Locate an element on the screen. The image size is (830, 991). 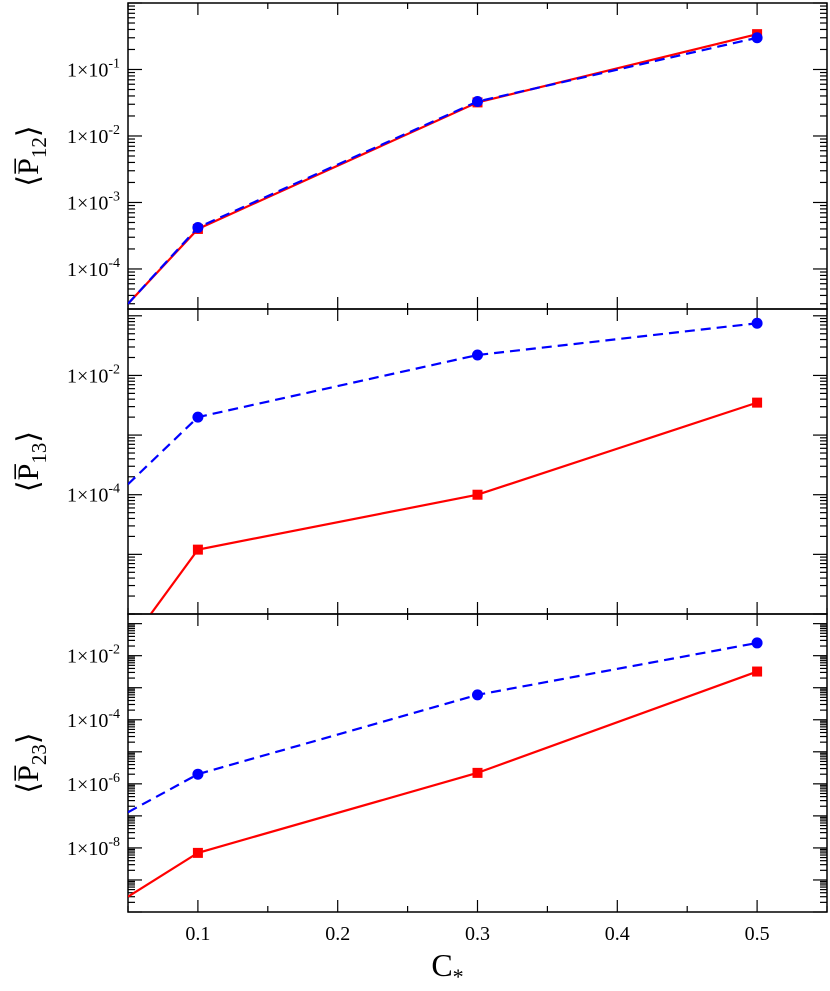
y-tick-label: 1×10⁻³ is located at coordinates (93, 201).